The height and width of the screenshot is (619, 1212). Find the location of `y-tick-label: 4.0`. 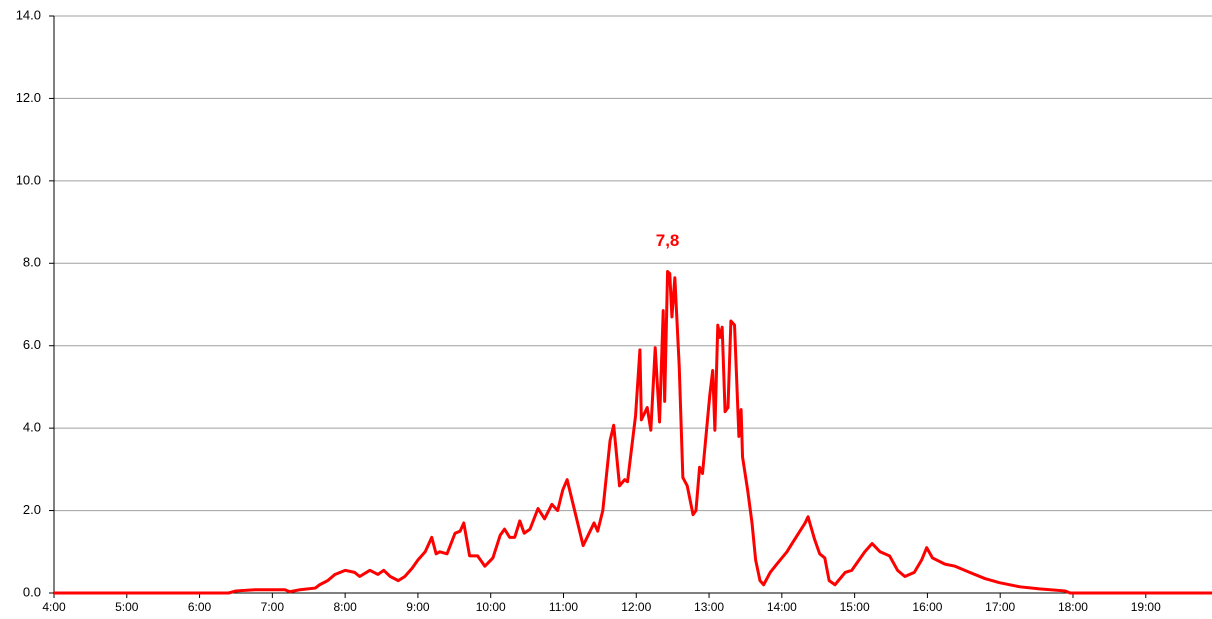

y-tick-label: 4.0 is located at coordinates (32, 427).